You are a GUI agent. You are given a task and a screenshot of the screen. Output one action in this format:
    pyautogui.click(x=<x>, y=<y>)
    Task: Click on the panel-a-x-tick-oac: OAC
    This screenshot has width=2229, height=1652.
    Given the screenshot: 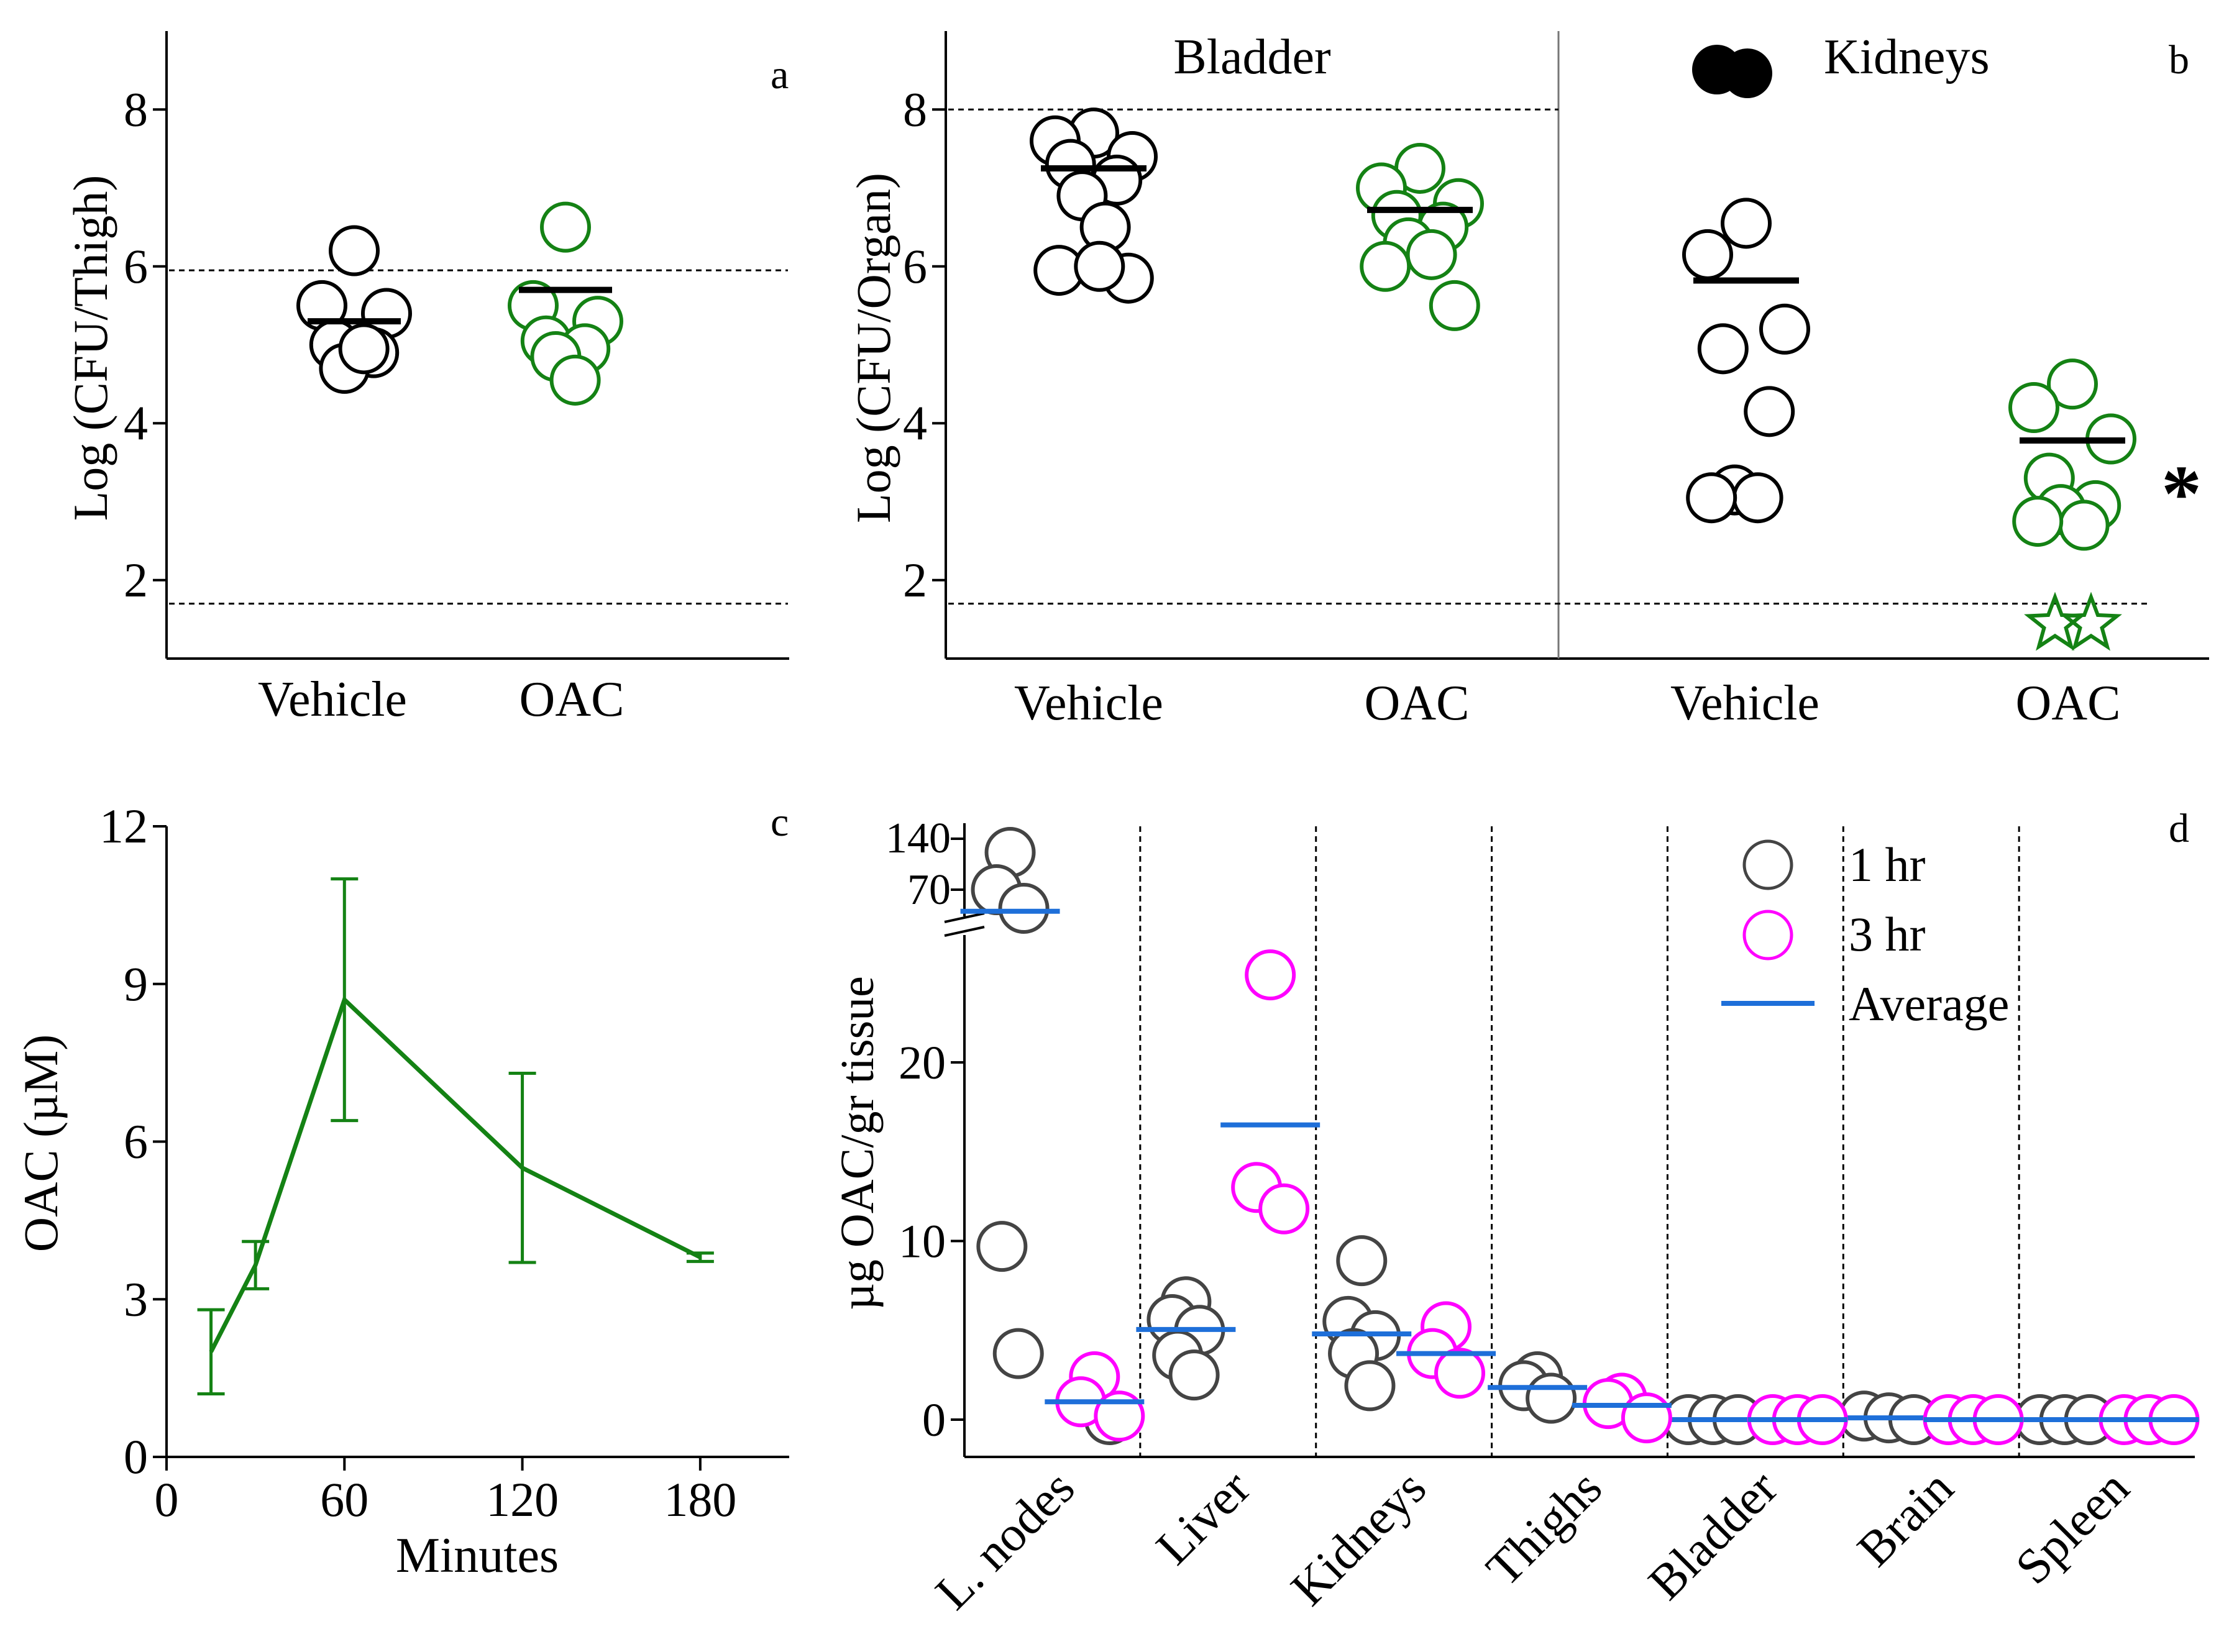 What is the action you would take?
    pyautogui.click(x=572, y=699)
    